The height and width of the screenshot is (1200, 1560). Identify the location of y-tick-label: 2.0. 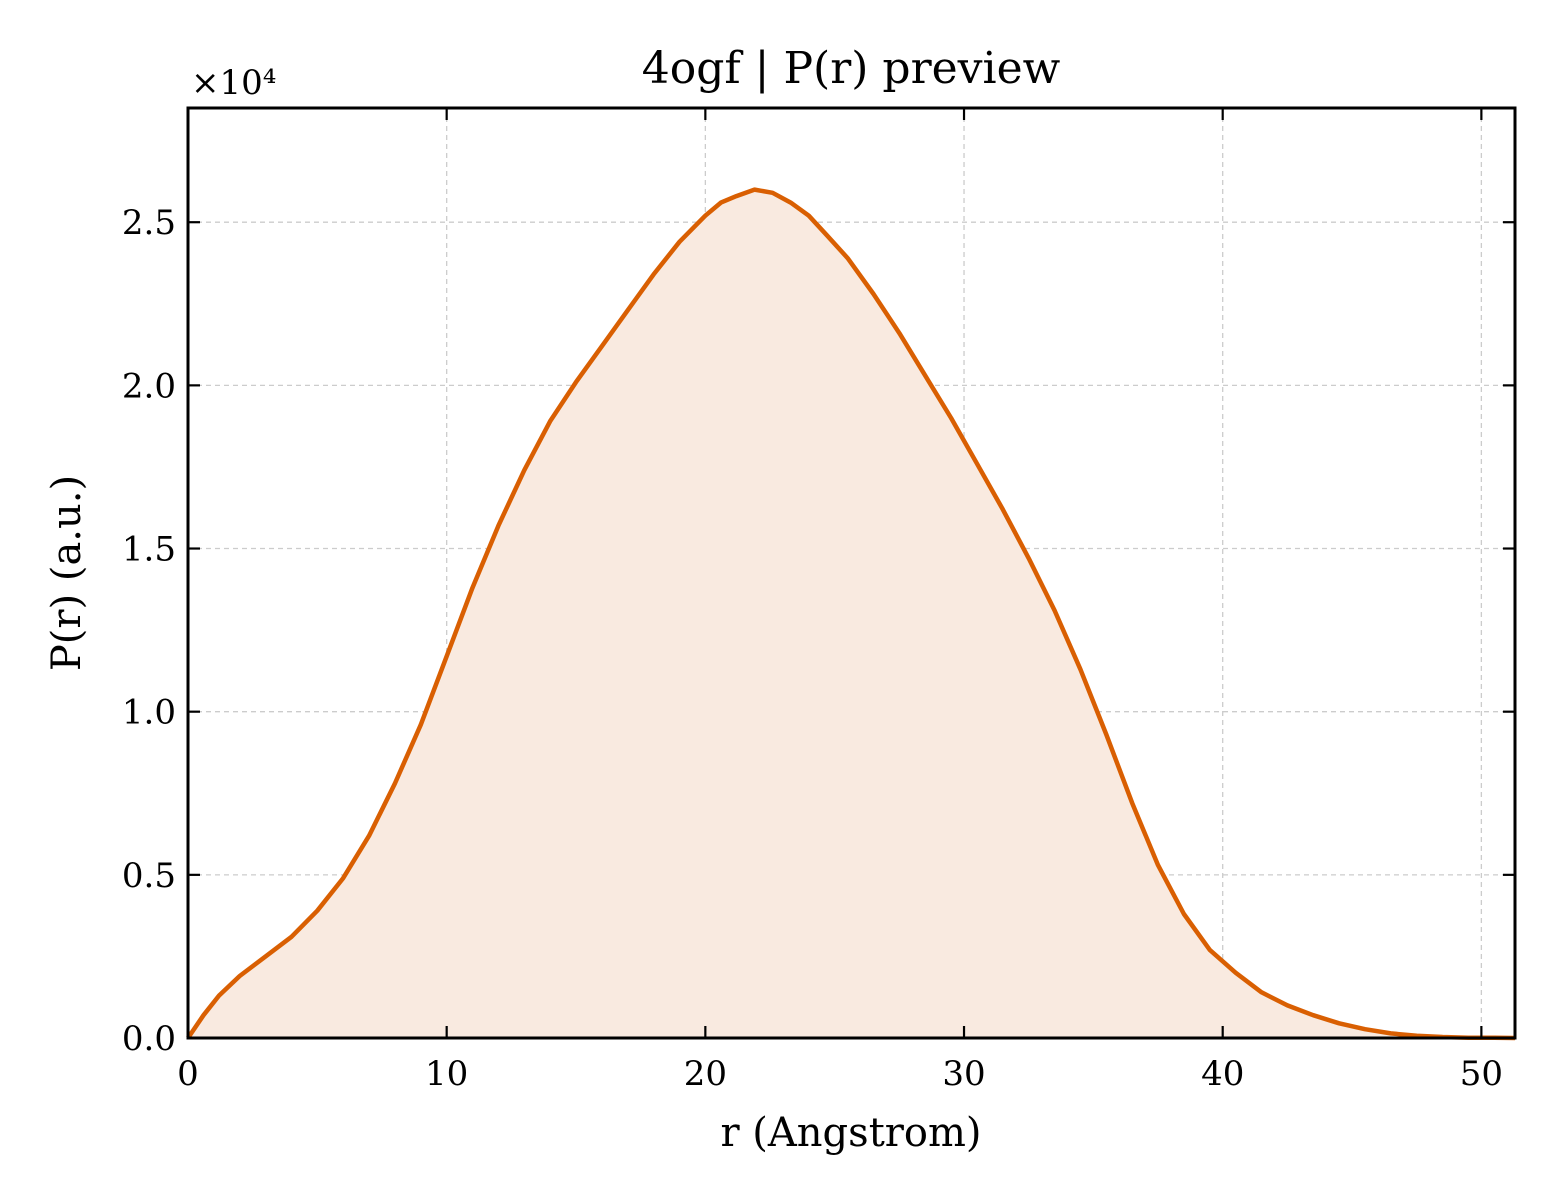
(149, 386).